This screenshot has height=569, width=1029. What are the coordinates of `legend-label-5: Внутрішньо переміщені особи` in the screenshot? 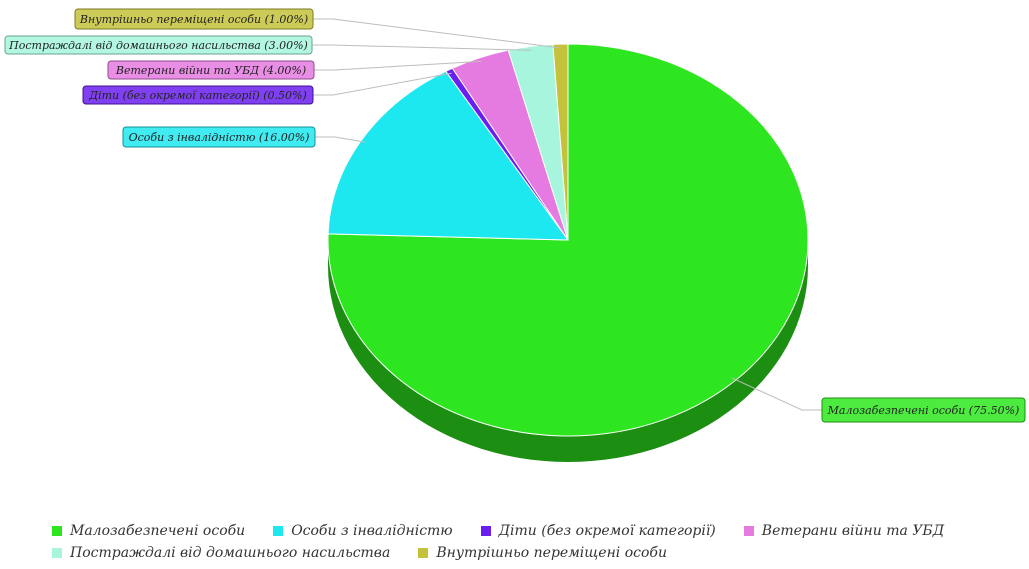 It's located at (551, 553).